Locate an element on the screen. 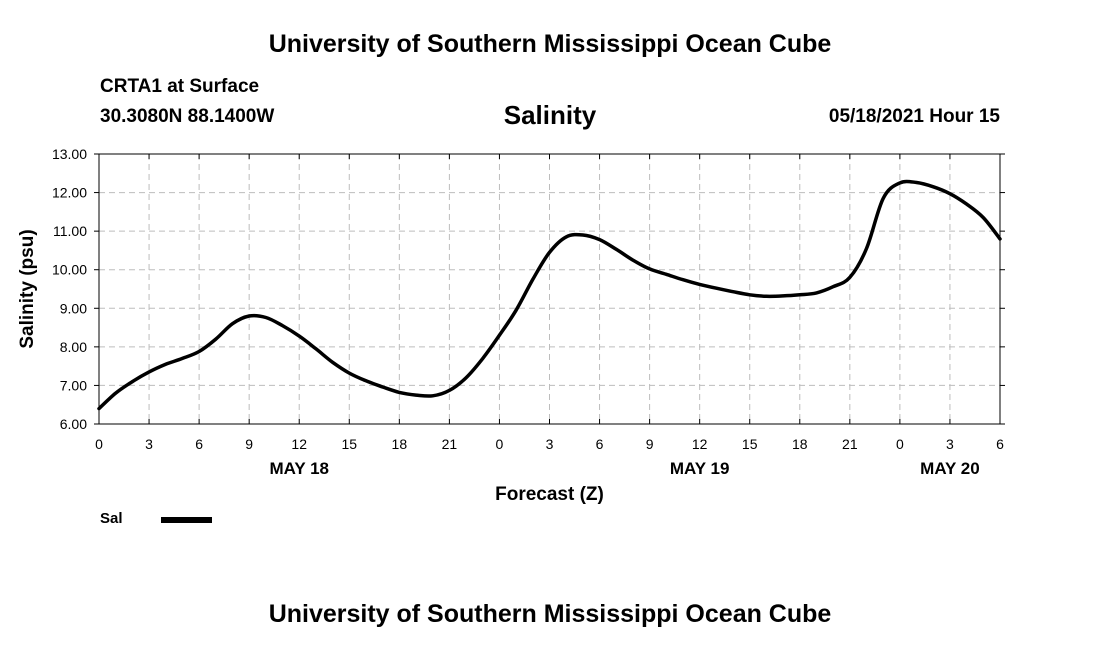 The image size is (1100, 650). y-tick-label: 6.00 is located at coordinates (73, 424).